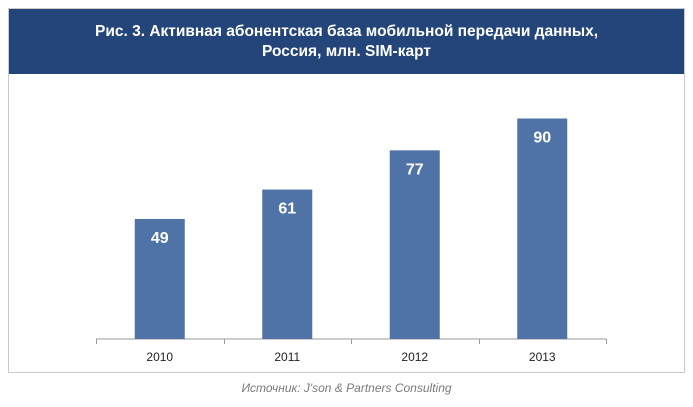 This screenshot has height=407, width=693. What do you see at coordinates (542, 357) in the screenshot?
I see `x-tick-label-2013: 2013` at bounding box center [542, 357].